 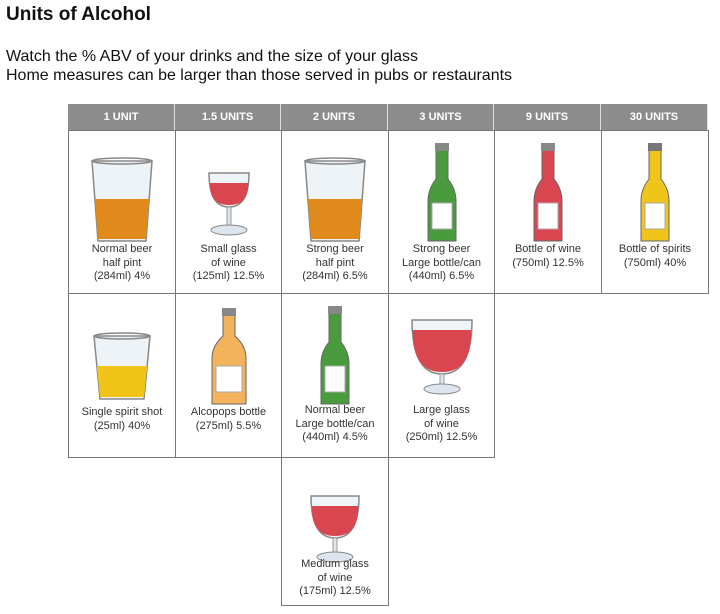 What do you see at coordinates (335, 276) in the screenshot?
I see `drink-label-line: (284ml) 6.5%` at bounding box center [335, 276].